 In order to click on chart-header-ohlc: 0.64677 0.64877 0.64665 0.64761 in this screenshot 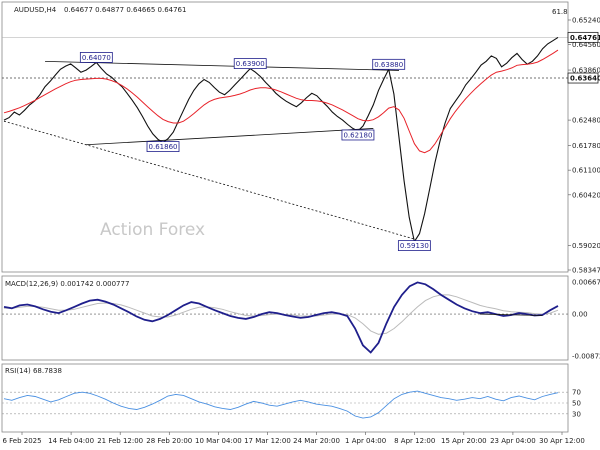, I will do `click(125, 10)`.